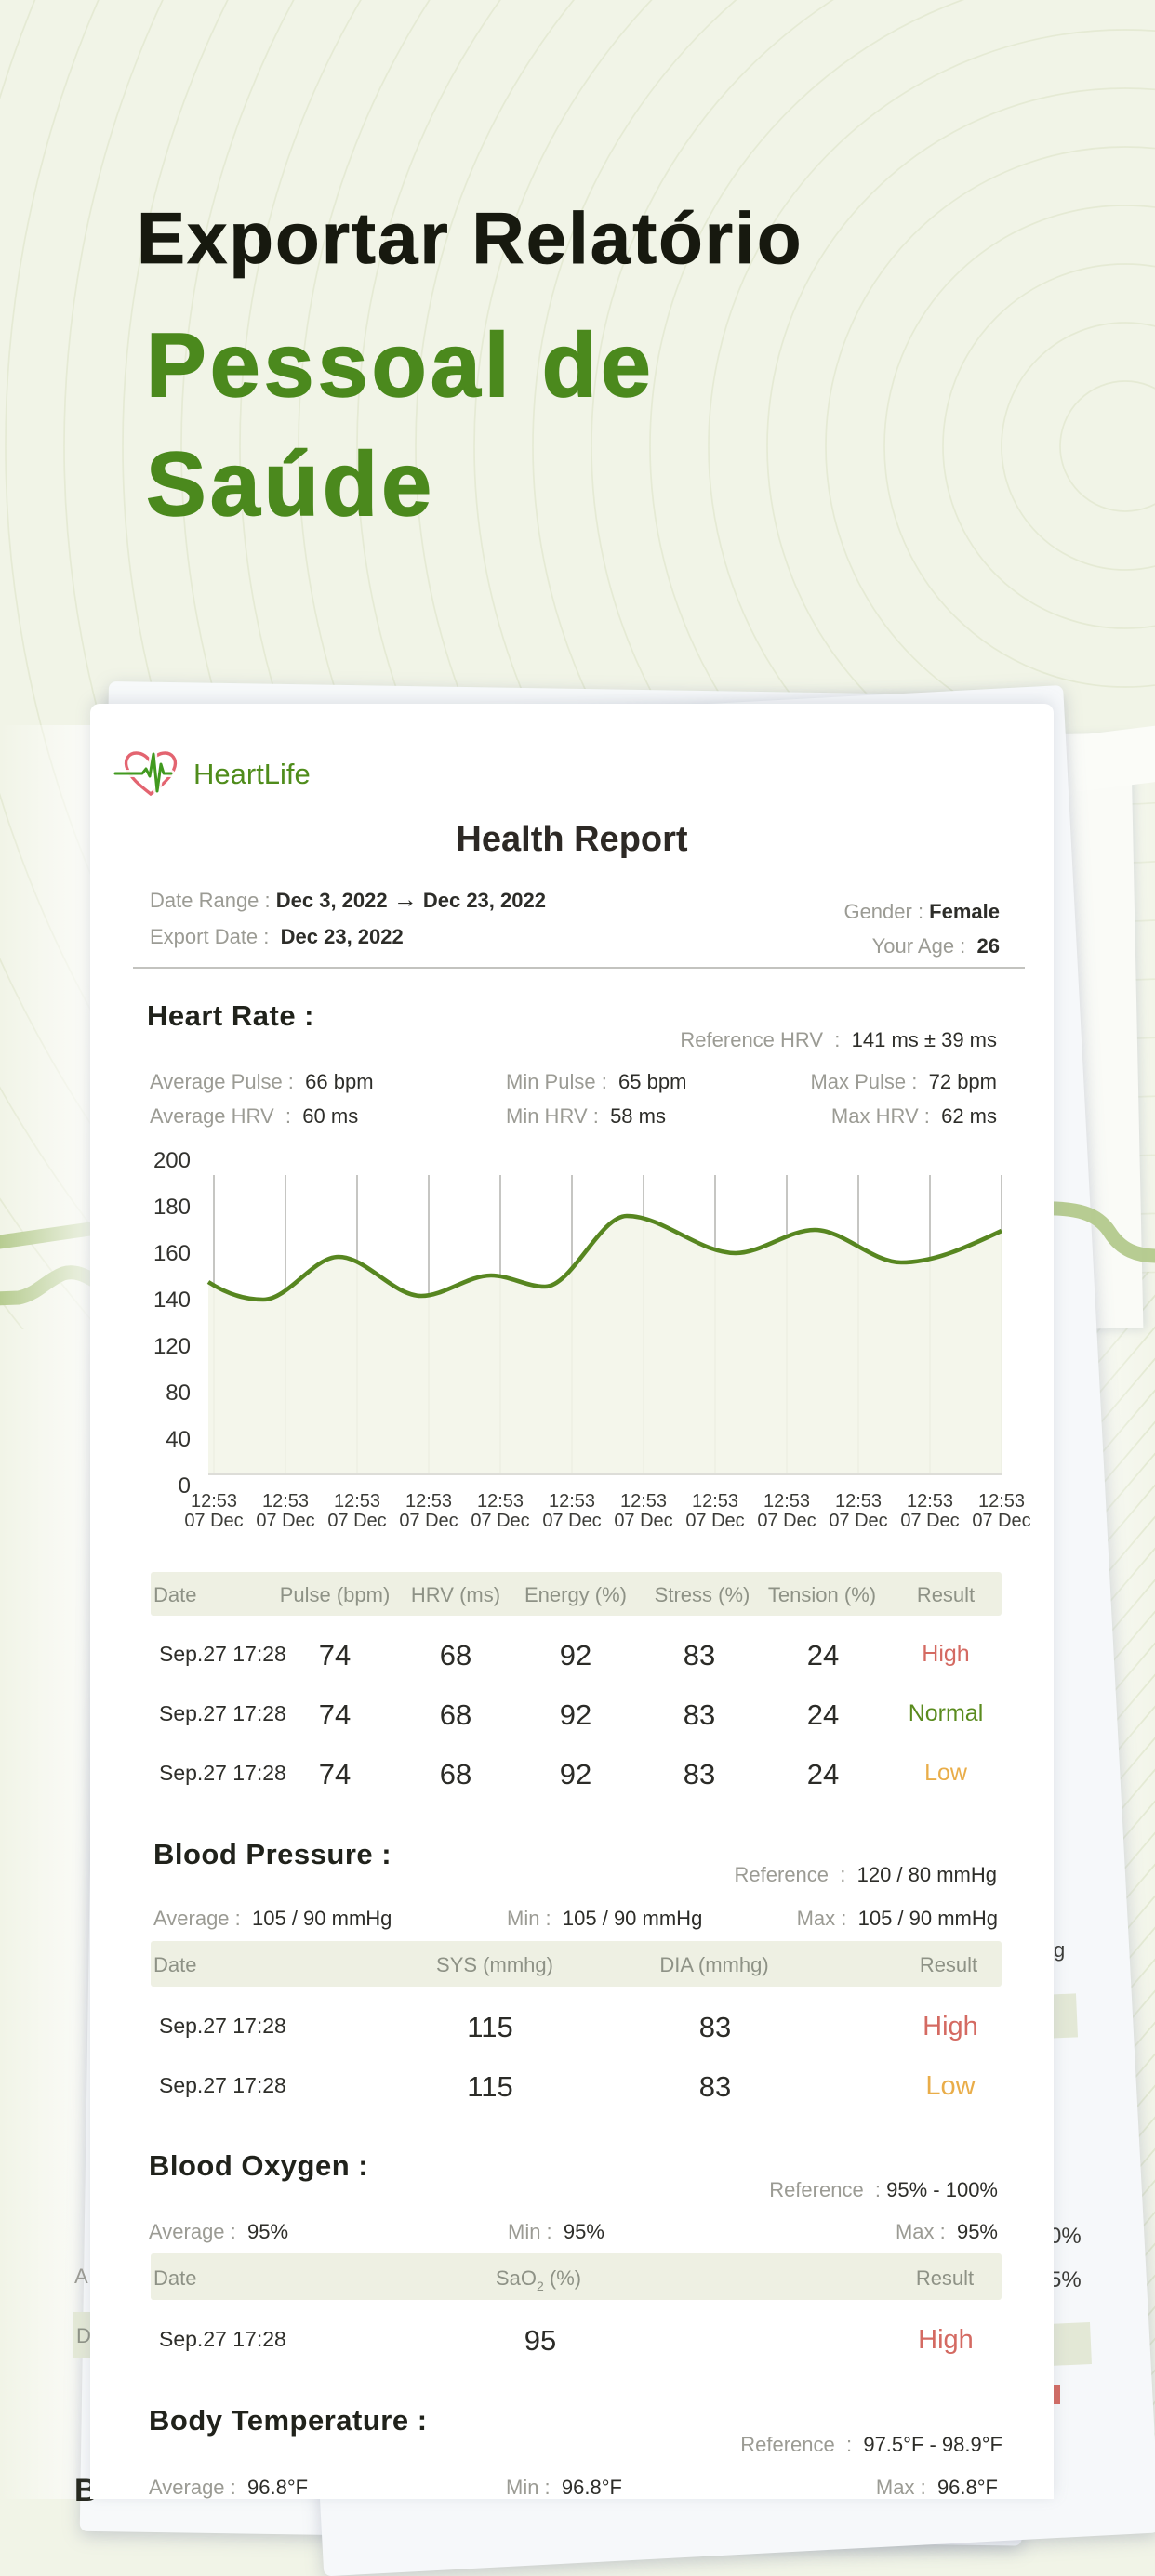  I want to click on svg-text: 0, so click(185, 1486).